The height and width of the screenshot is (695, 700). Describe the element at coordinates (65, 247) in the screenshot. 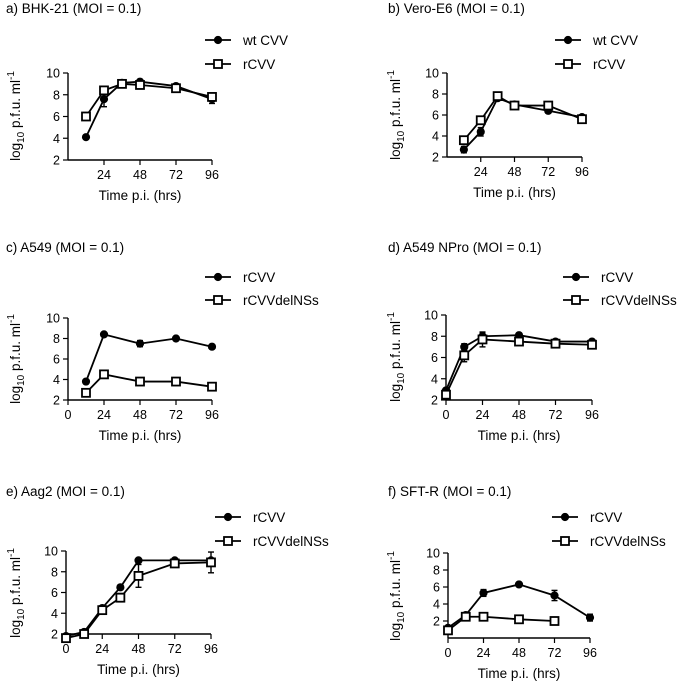

I see `chart-title: c) A549 (MOI = 0.1)` at that location.